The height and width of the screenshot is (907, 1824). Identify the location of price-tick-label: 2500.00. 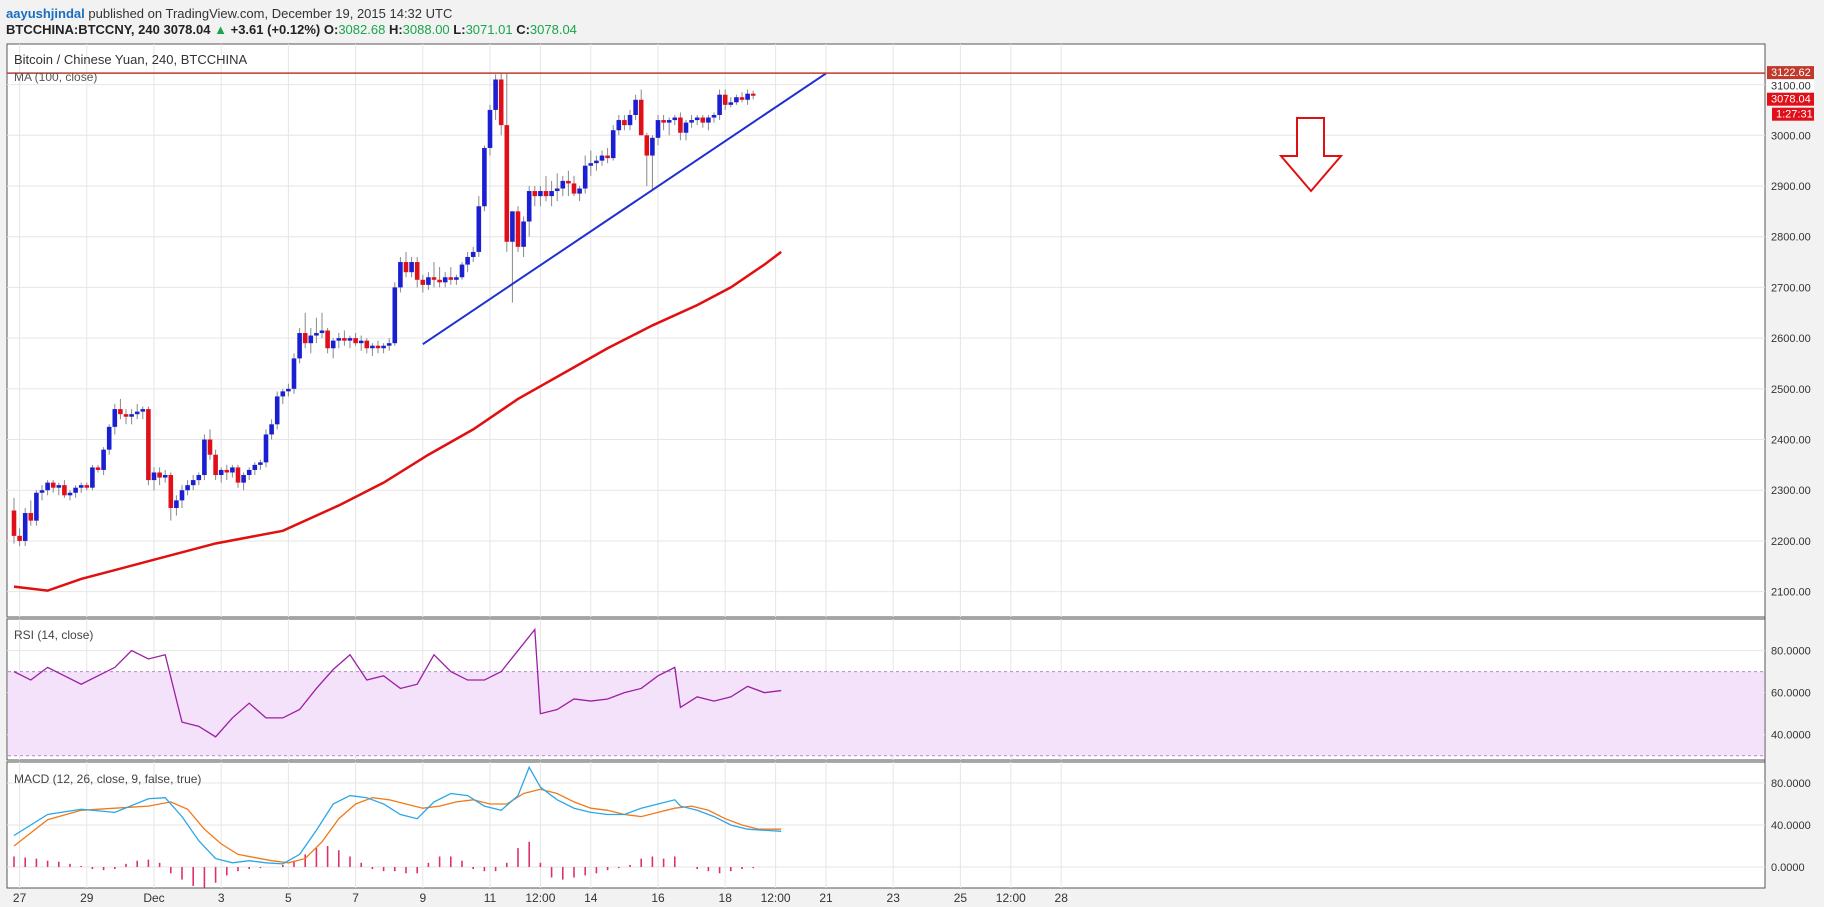
(1791, 390).